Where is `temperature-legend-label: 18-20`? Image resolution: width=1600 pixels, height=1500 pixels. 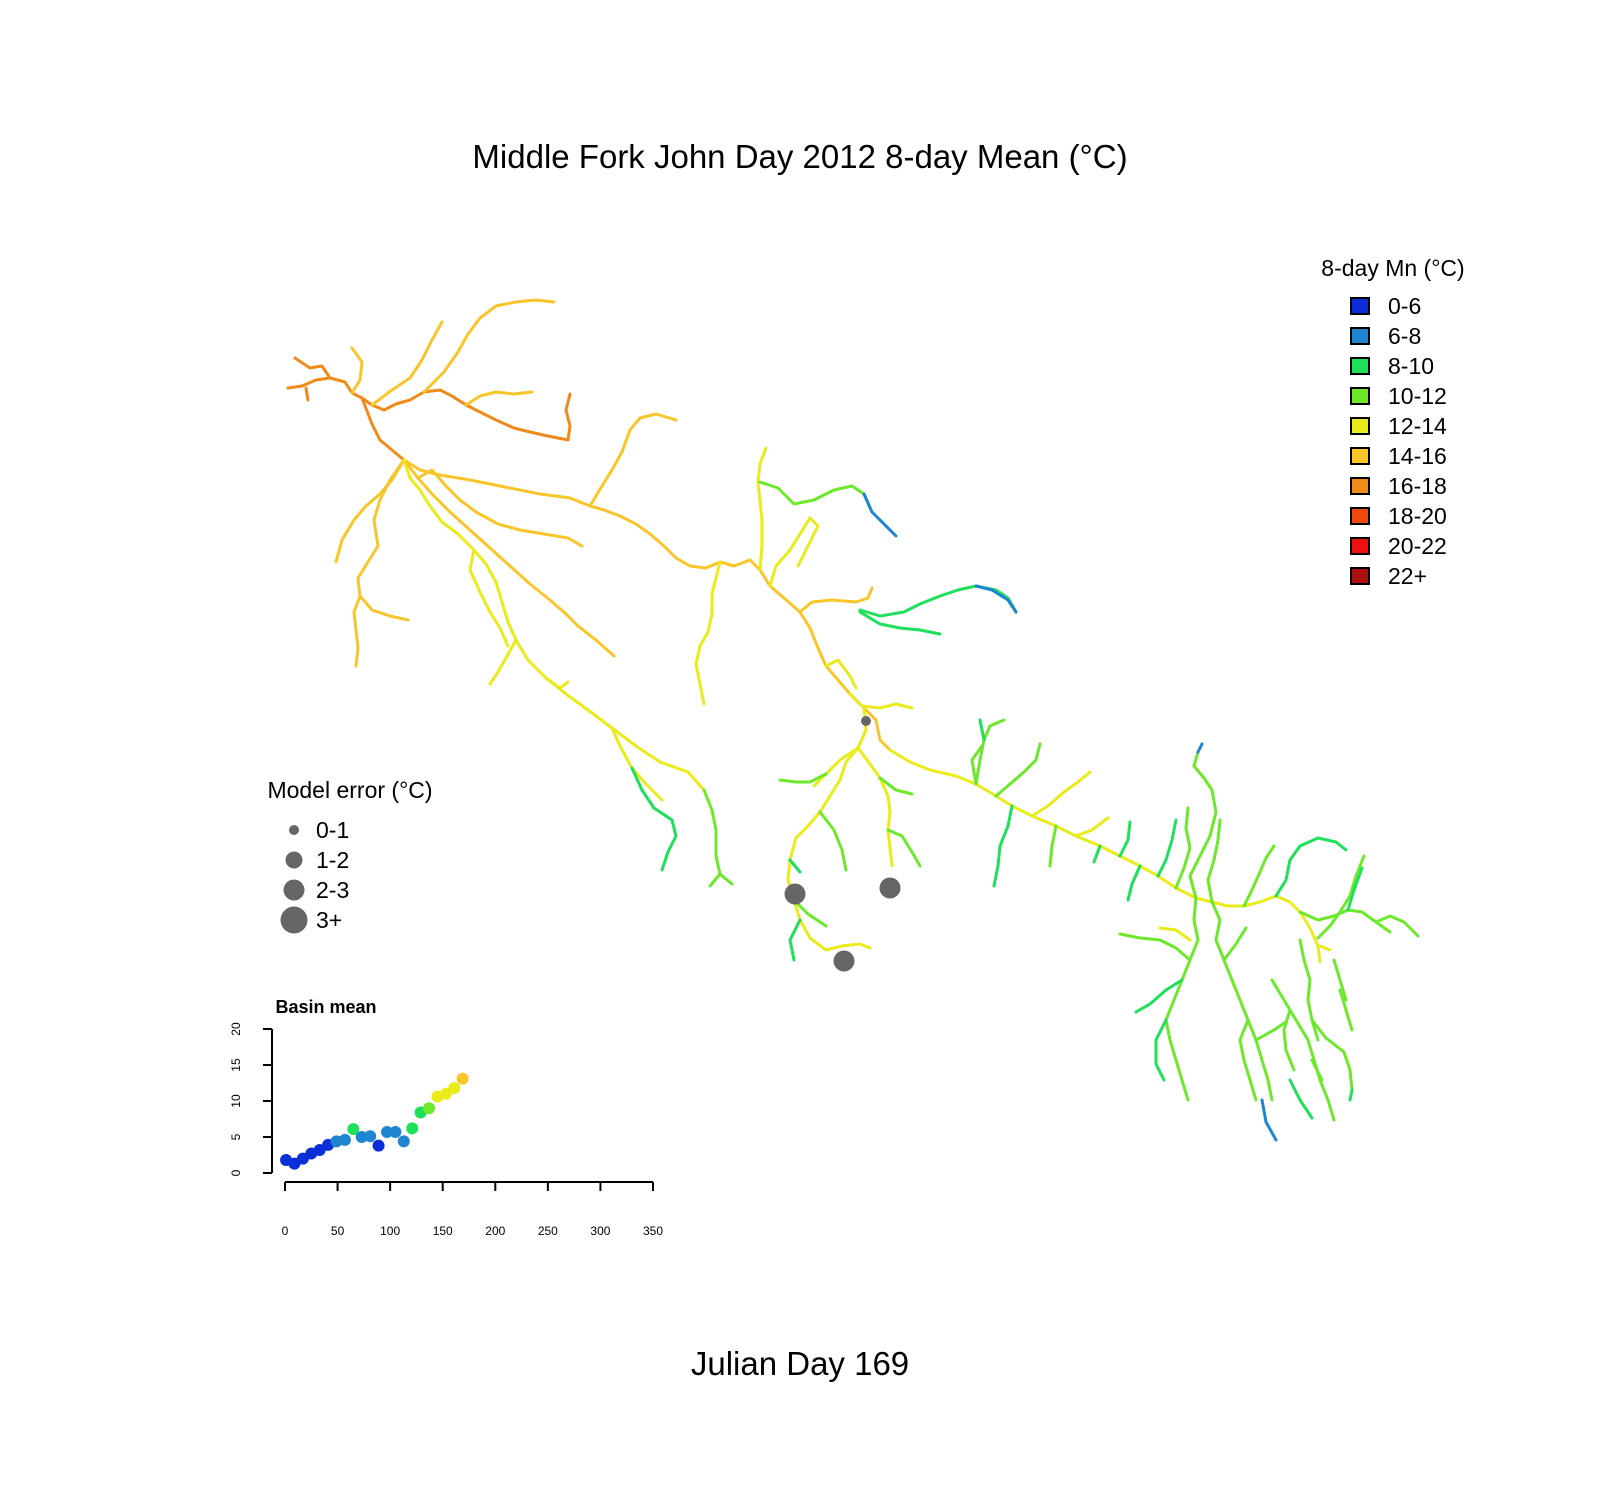 temperature-legend-label: 18-20 is located at coordinates (1417, 516).